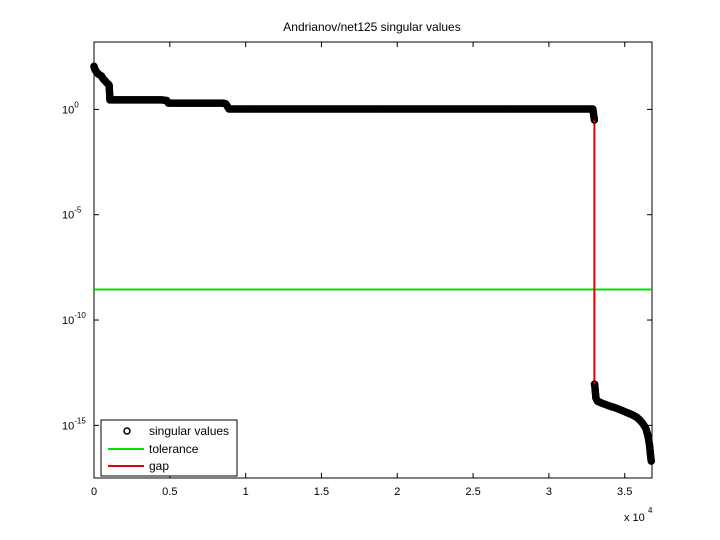 The height and width of the screenshot is (540, 720). I want to click on y-tick-label: 10⁻¹⁵, so click(74, 424).